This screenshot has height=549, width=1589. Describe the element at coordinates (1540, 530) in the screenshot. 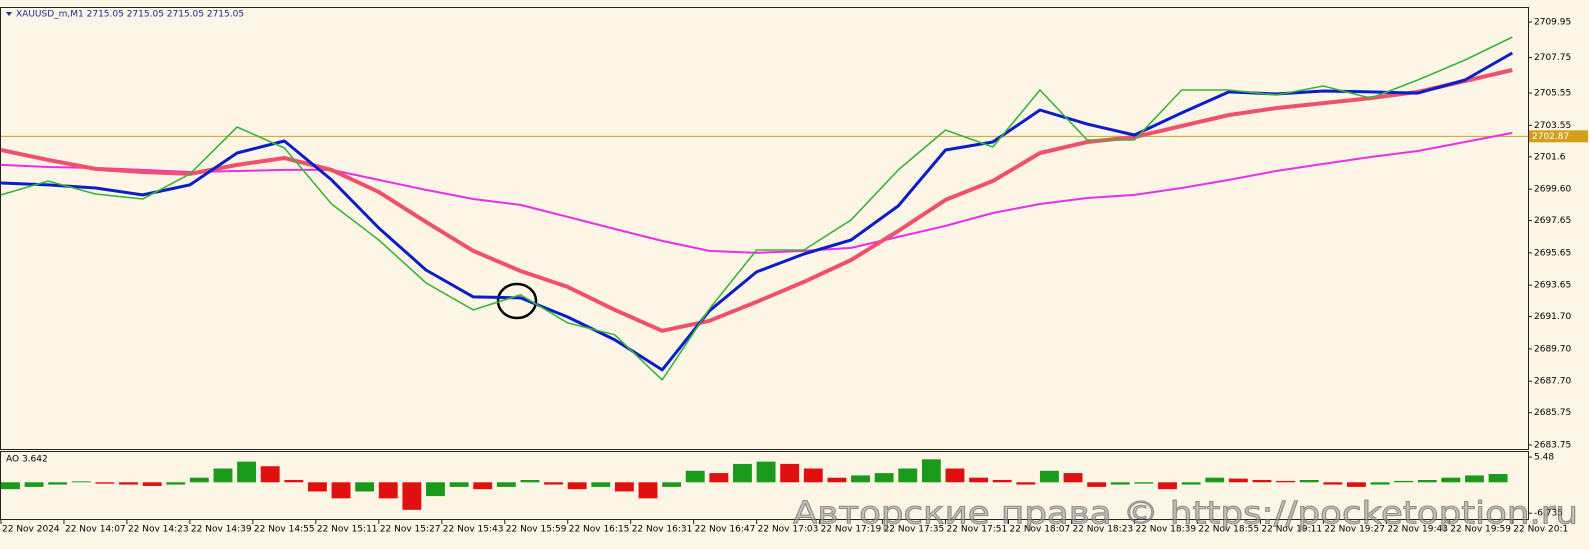

I see `x-tick-label: 22 Nov 20:1` at that location.